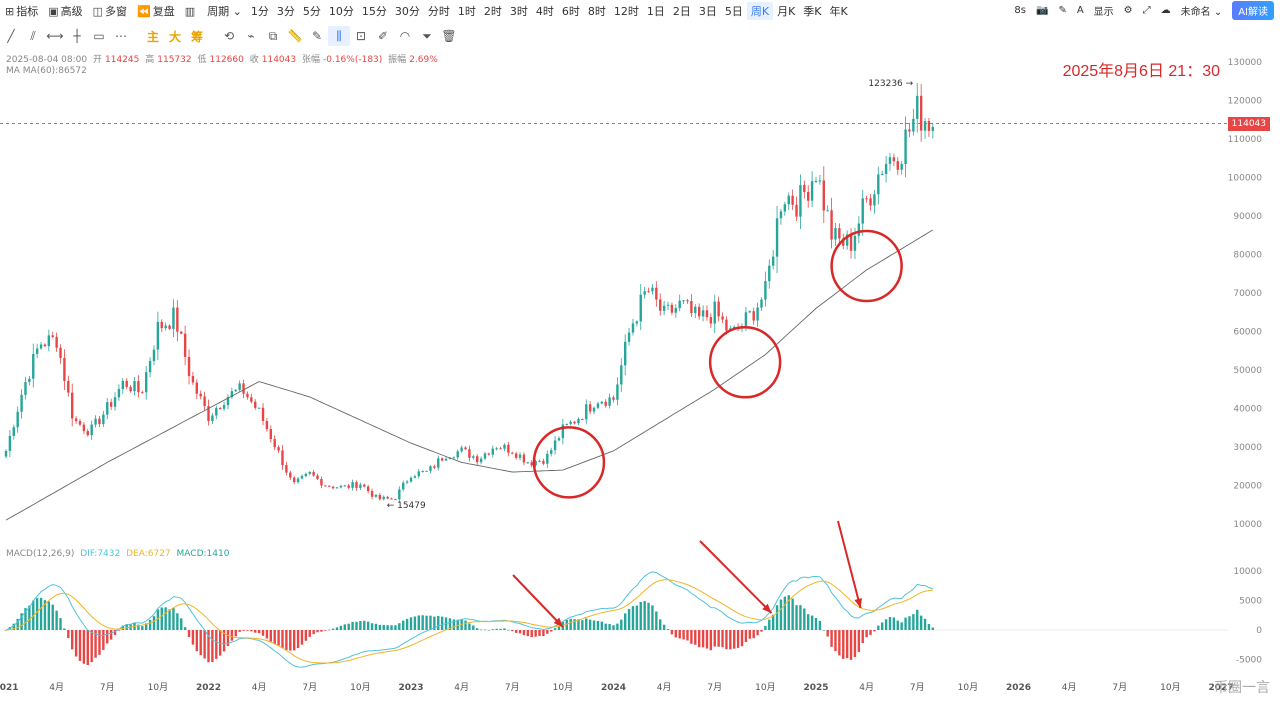 This screenshot has width=1280, height=701. What do you see at coordinates (1062, 10) in the screenshot?
I see `edit-icon: ✎` at bounding box center [1062, 10].